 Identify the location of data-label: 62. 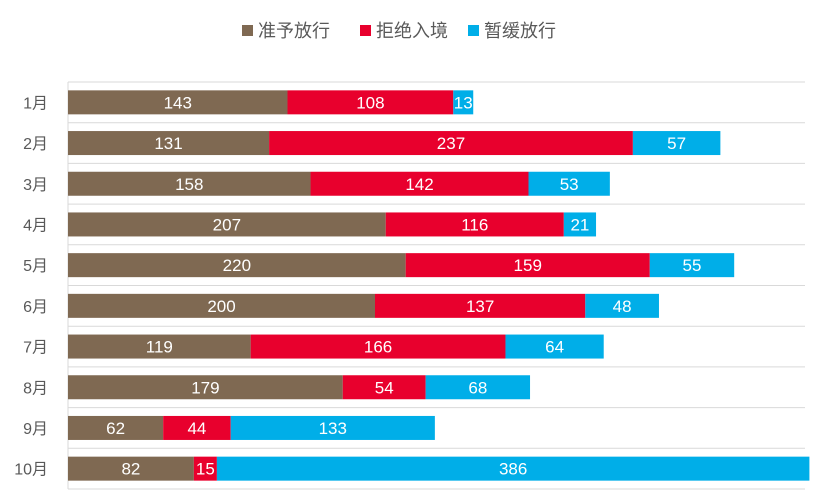
(115, 428).